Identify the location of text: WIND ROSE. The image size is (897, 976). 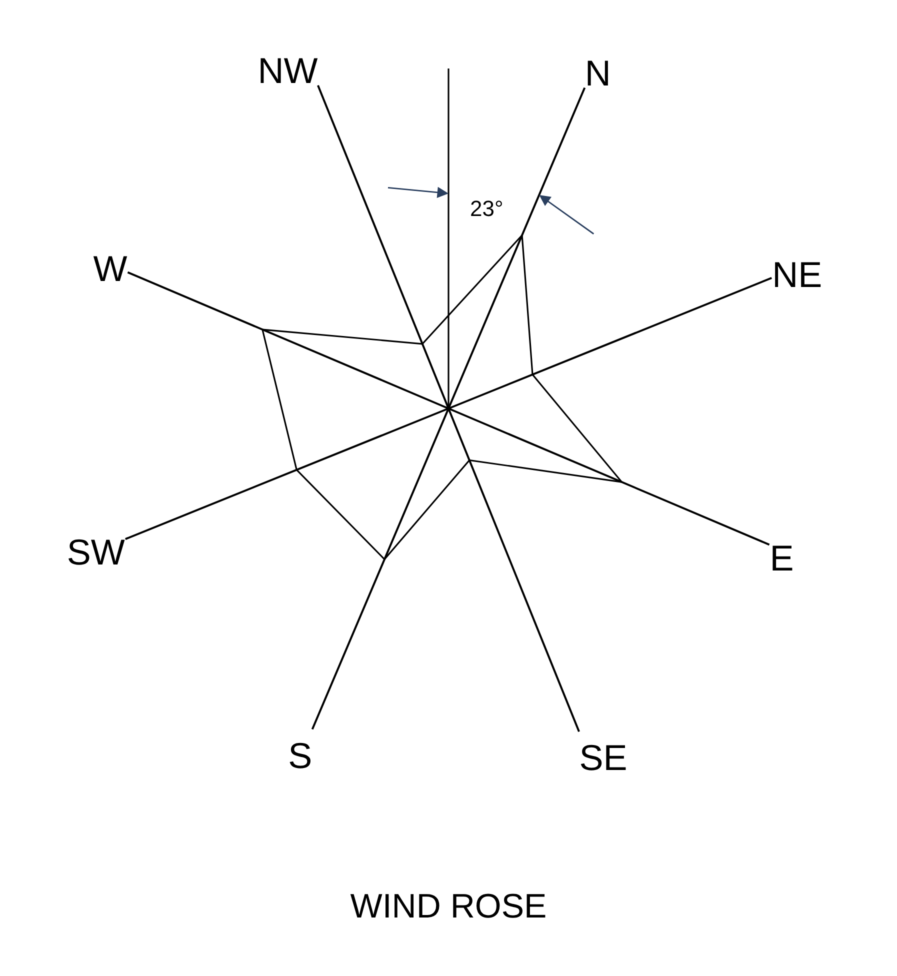
(448, 906).